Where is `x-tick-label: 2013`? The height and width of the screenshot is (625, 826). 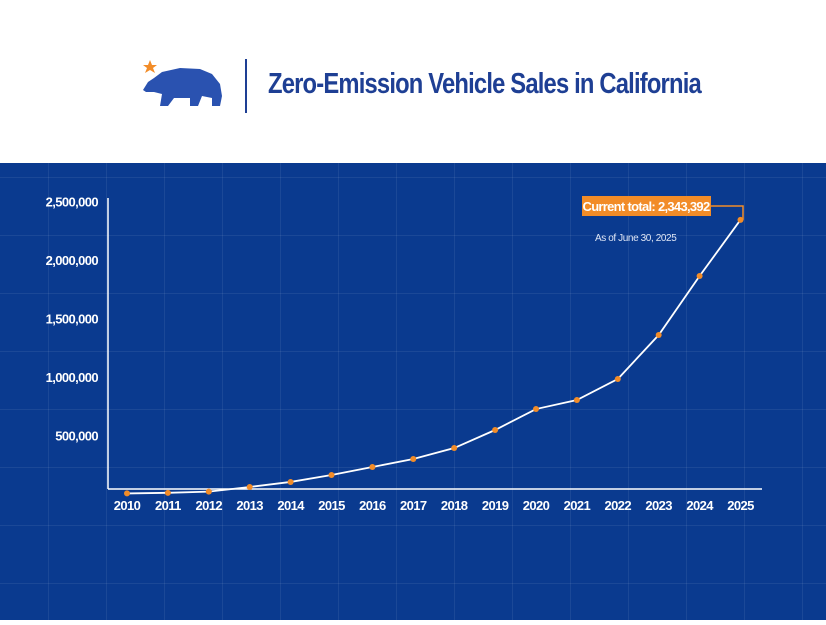 x-tick-label: 2013 is located at coordinates (249, 505).